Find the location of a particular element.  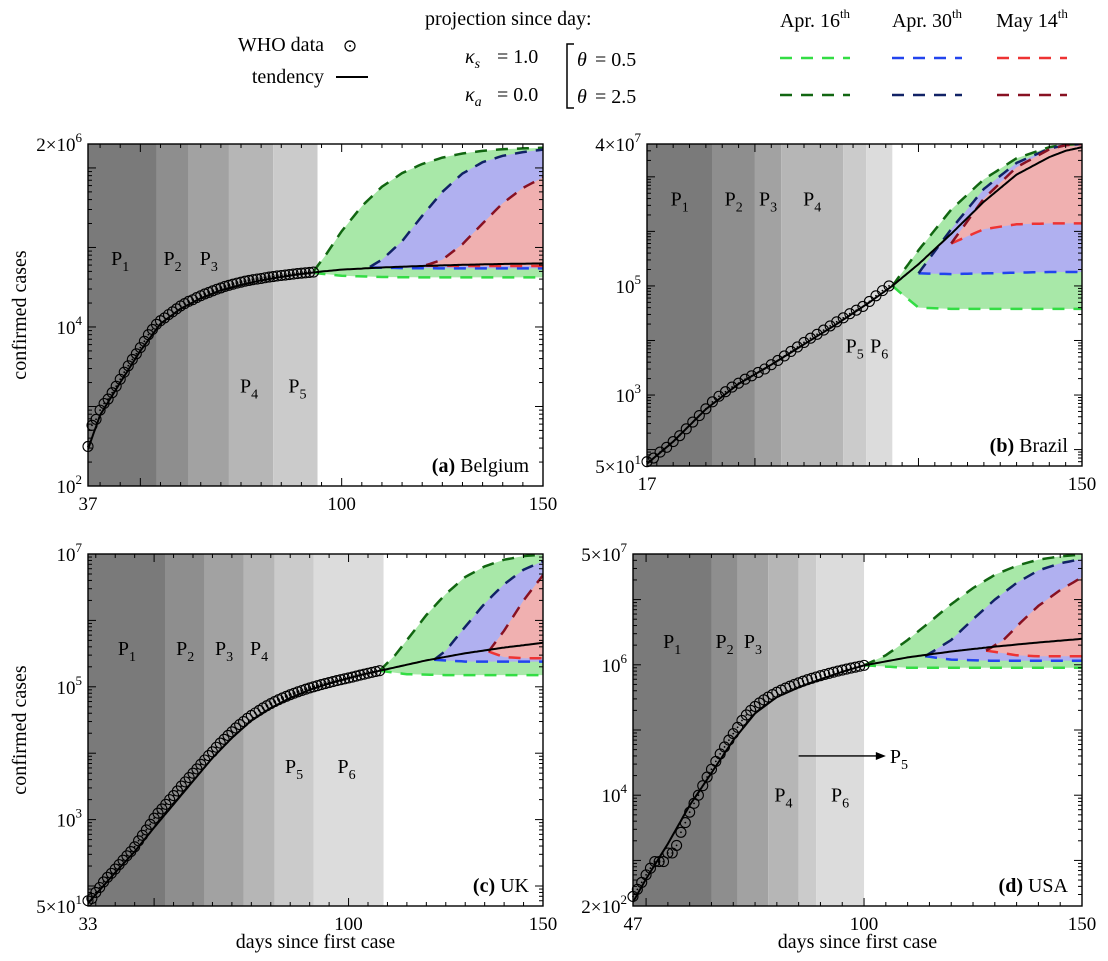

y-tick-exp: 6 is located at coordinates (624, 658).